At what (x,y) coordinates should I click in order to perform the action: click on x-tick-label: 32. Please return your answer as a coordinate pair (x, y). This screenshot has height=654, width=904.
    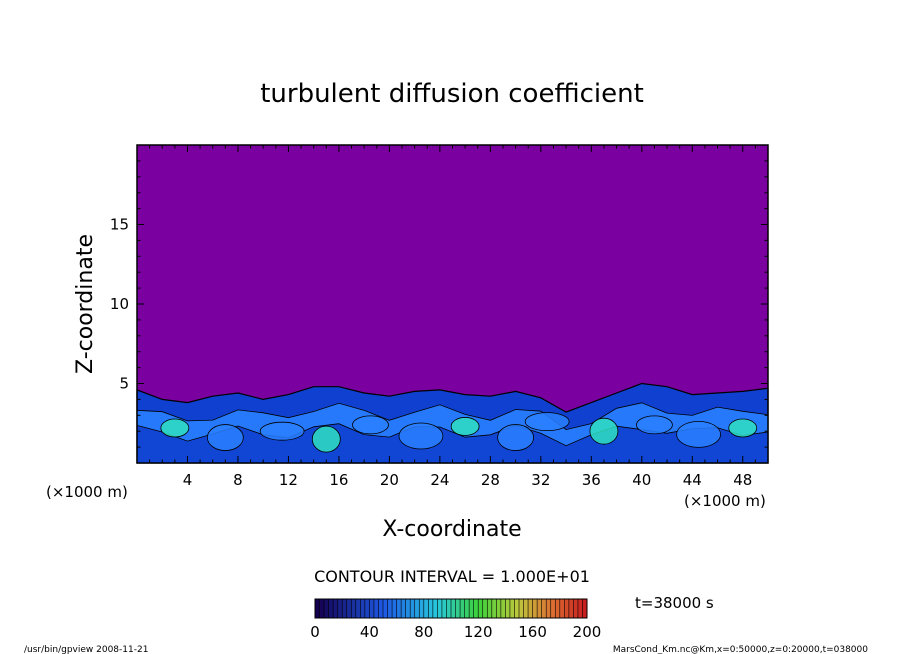
    Looking at the image, I should click on (540, 480).